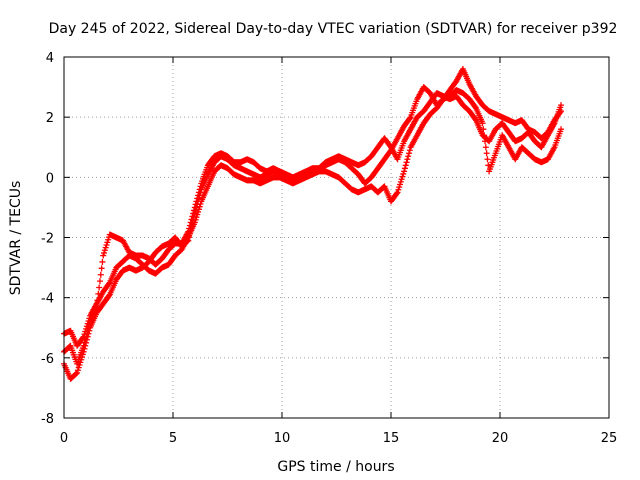 This screenshot has width=640, height=480. I want to click on x-tick-label: 10, so click(282, 438).